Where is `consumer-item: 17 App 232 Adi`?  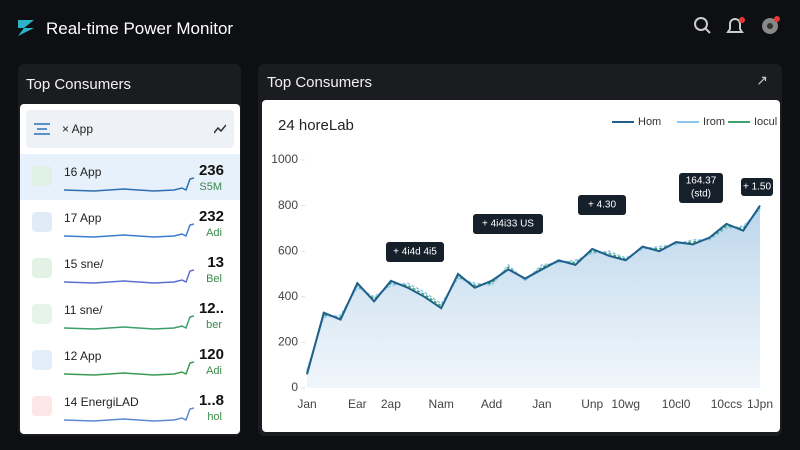 consumer-item: 17 App 232 Adi is located at coordinates (130, 223).